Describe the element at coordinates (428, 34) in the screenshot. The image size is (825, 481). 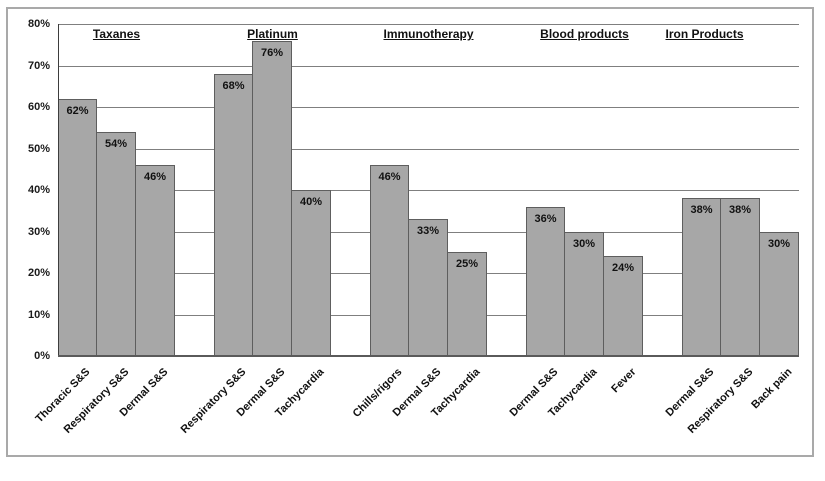
I see `group-label: Immunotherapy` at that location.